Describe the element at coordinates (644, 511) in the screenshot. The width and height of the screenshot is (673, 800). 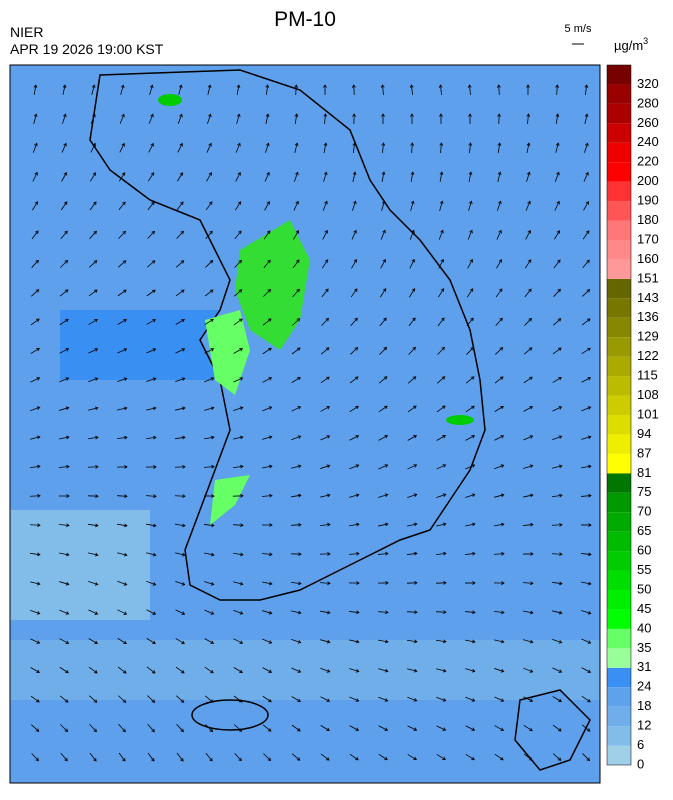
I see `colorbar-tick-label: 70` at that location.